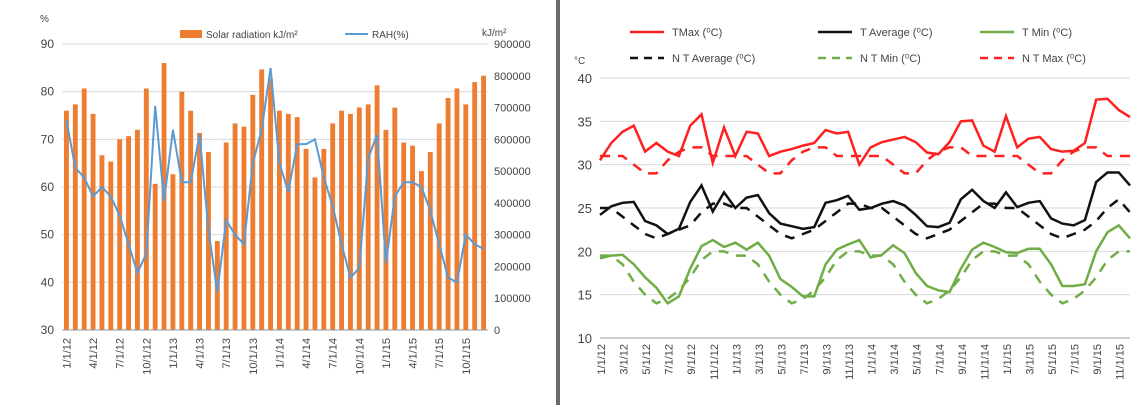  I want to click on y-tick-label: 35, so click(585, 121).